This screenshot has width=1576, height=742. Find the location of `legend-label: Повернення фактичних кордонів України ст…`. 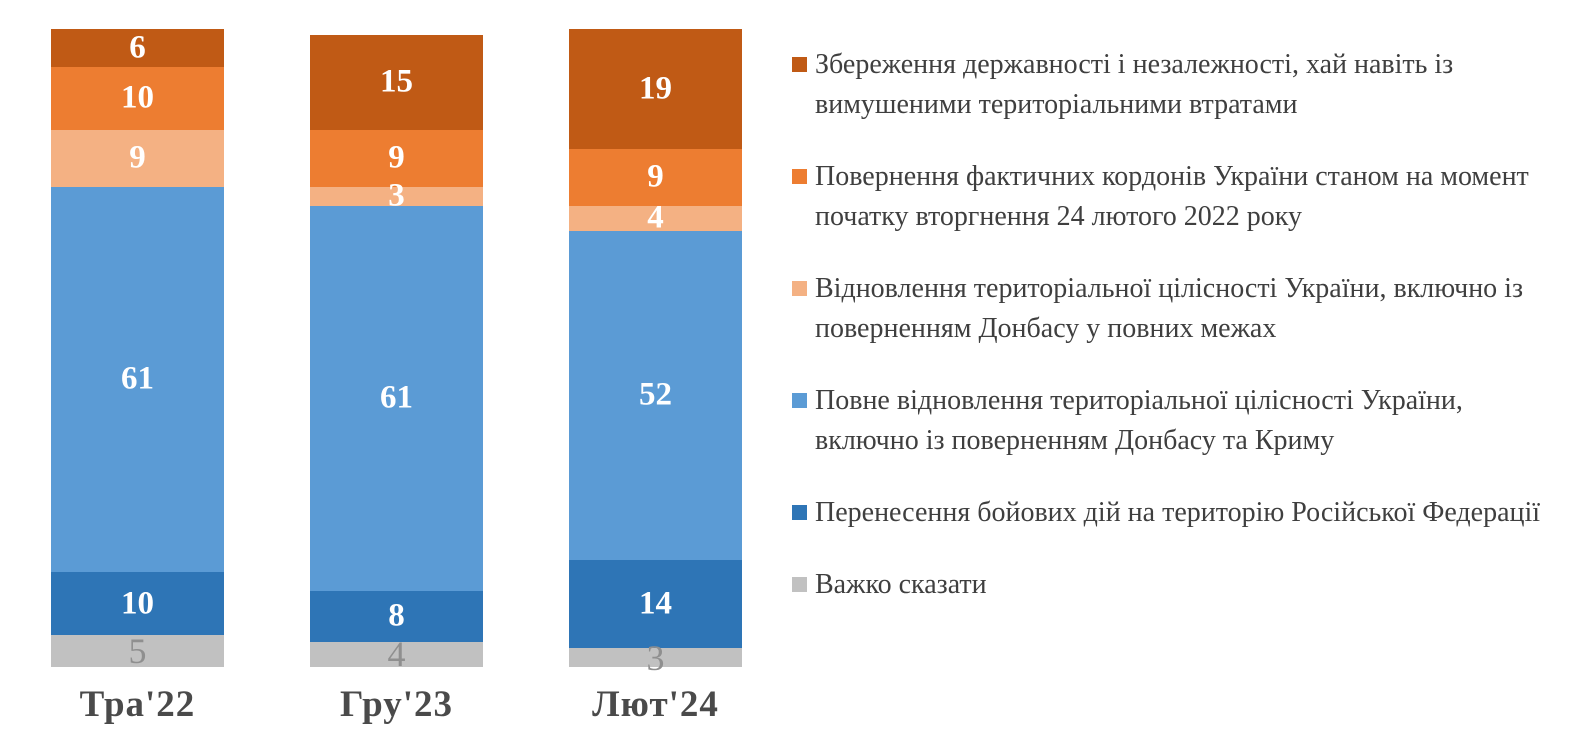

legend-label: Повернення фактичних кордонів України ст… is located at coordinates (1172, 196).